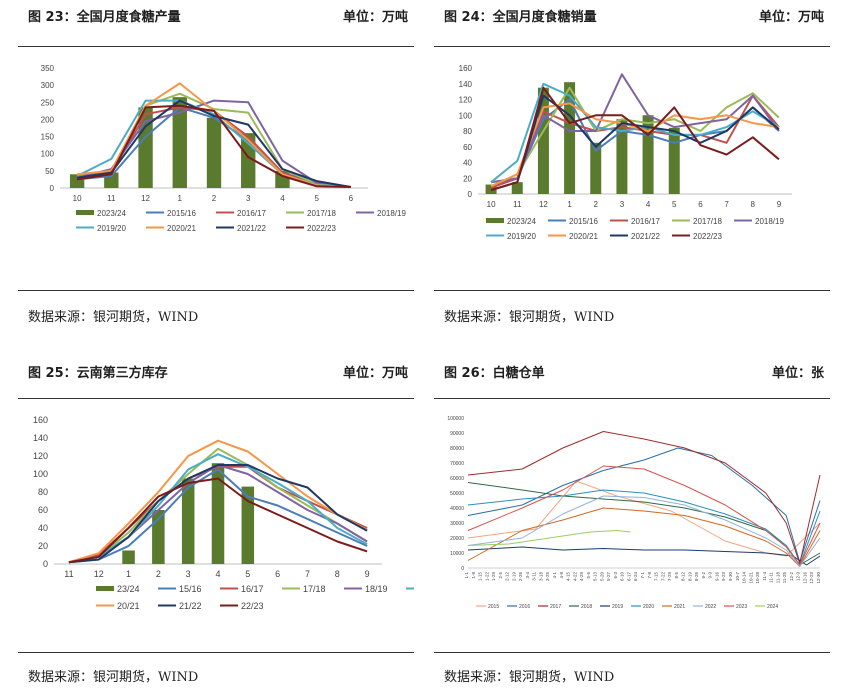  What do you see at coordinates (723, 577) in the screenshot?
I see `x-tick-label: 9-23` at bounding box center [723, 577].